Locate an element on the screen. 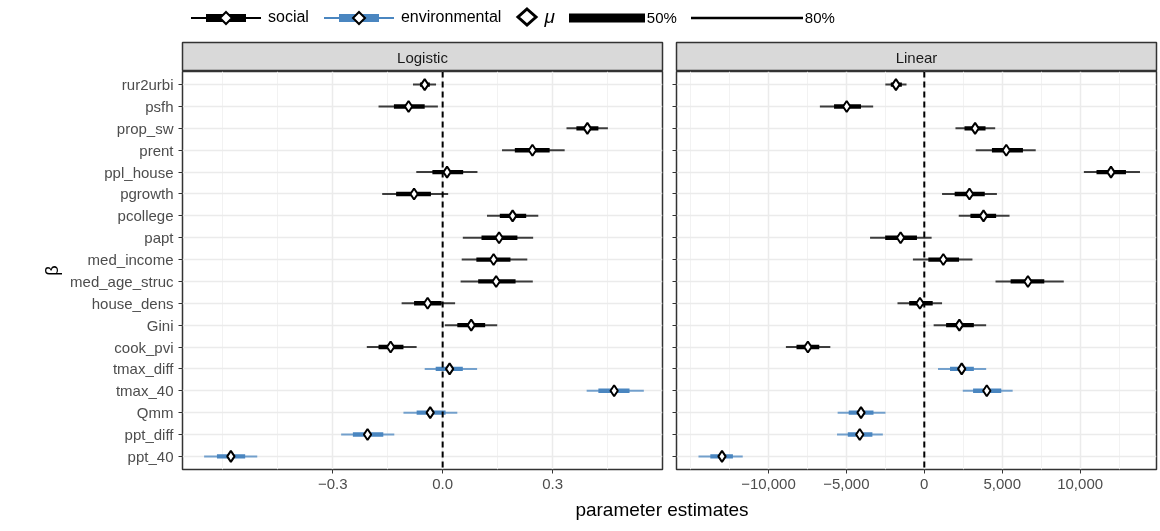 This screenshot has width=1160, height=531. y-tick-label: Gini is located at coordinates (160, 325).